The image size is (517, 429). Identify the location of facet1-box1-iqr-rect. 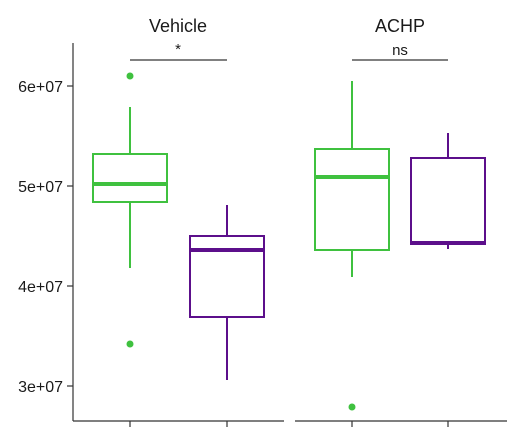
(130, 178).